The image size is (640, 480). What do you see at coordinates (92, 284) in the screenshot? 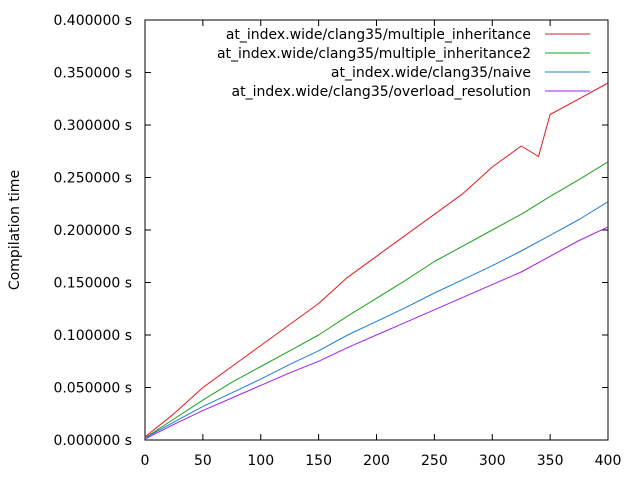
I see `y-tick-label: 0.150000 s` at bounding box center [92, 284].